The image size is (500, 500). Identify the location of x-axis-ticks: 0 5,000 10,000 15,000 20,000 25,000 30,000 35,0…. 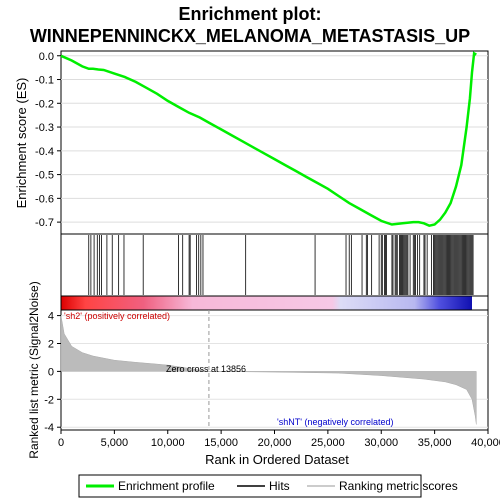
(279, 439).